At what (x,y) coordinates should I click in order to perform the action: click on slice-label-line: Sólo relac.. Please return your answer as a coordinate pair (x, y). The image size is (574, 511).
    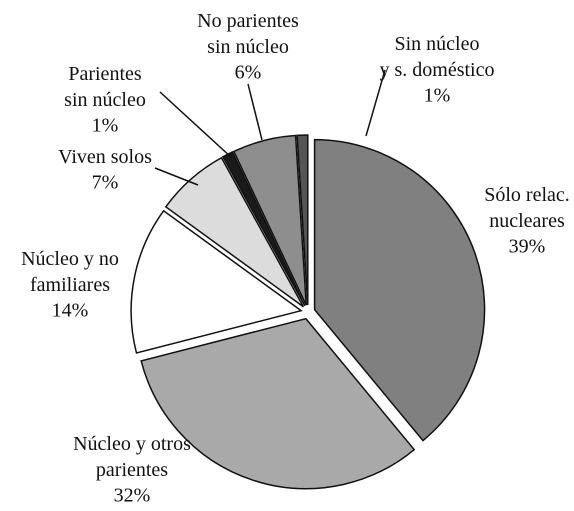
    Looking at the image, I should click on (527, 195).